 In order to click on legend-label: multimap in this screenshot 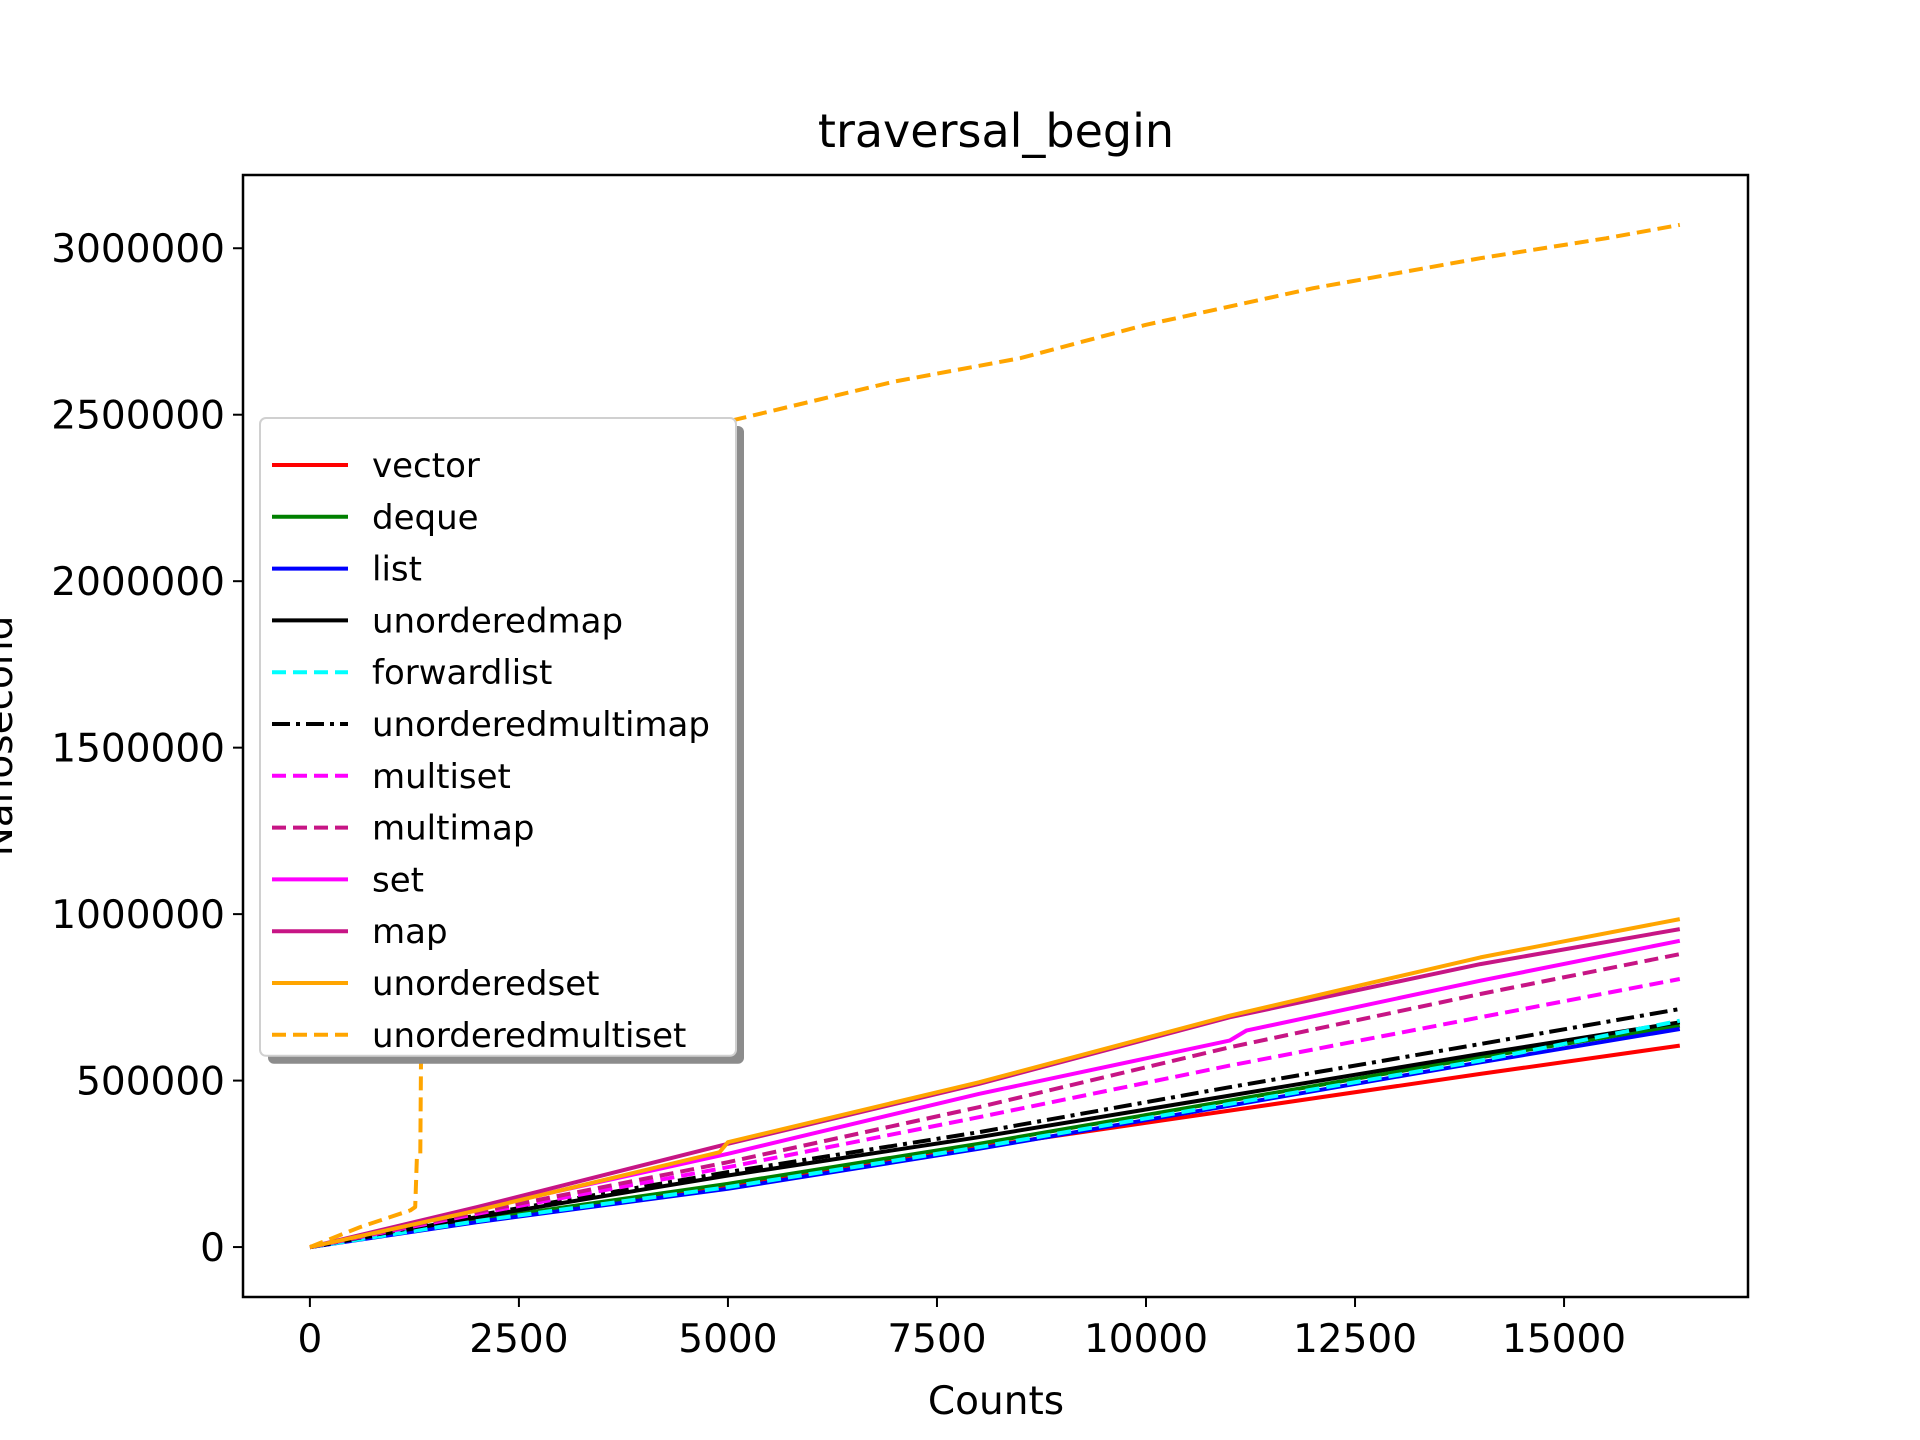, I will do `click(453, 829)`.